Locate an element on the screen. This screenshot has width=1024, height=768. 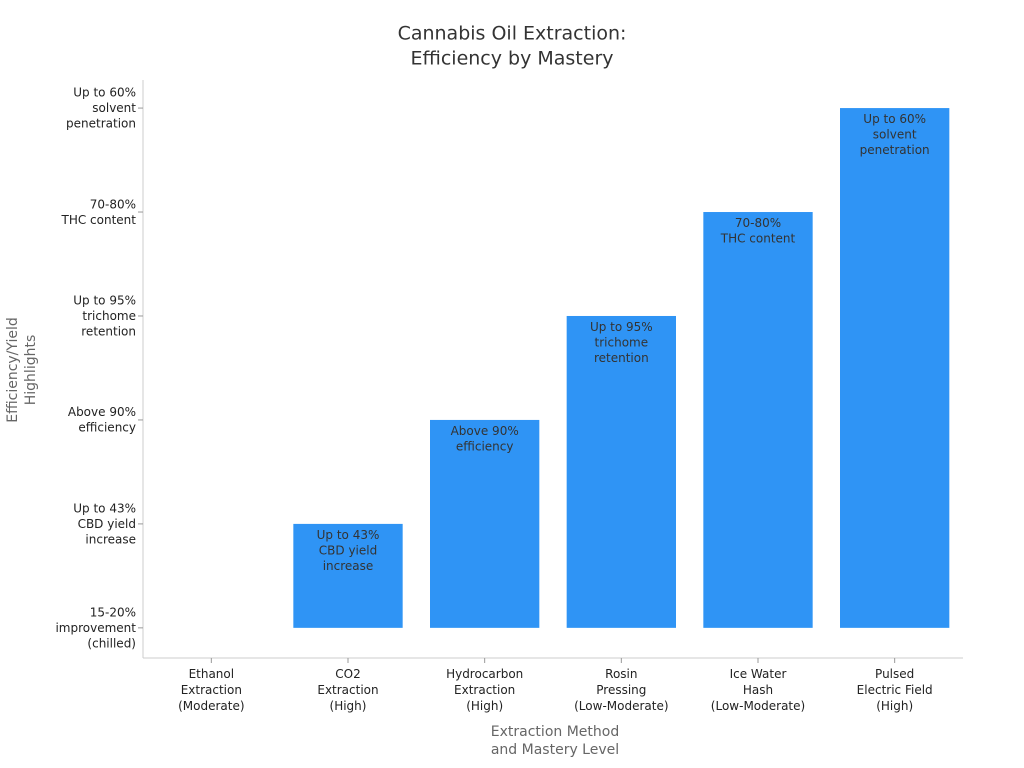
value-label: Up to 43% CBD yield increase is located at coordinates (348, 549).